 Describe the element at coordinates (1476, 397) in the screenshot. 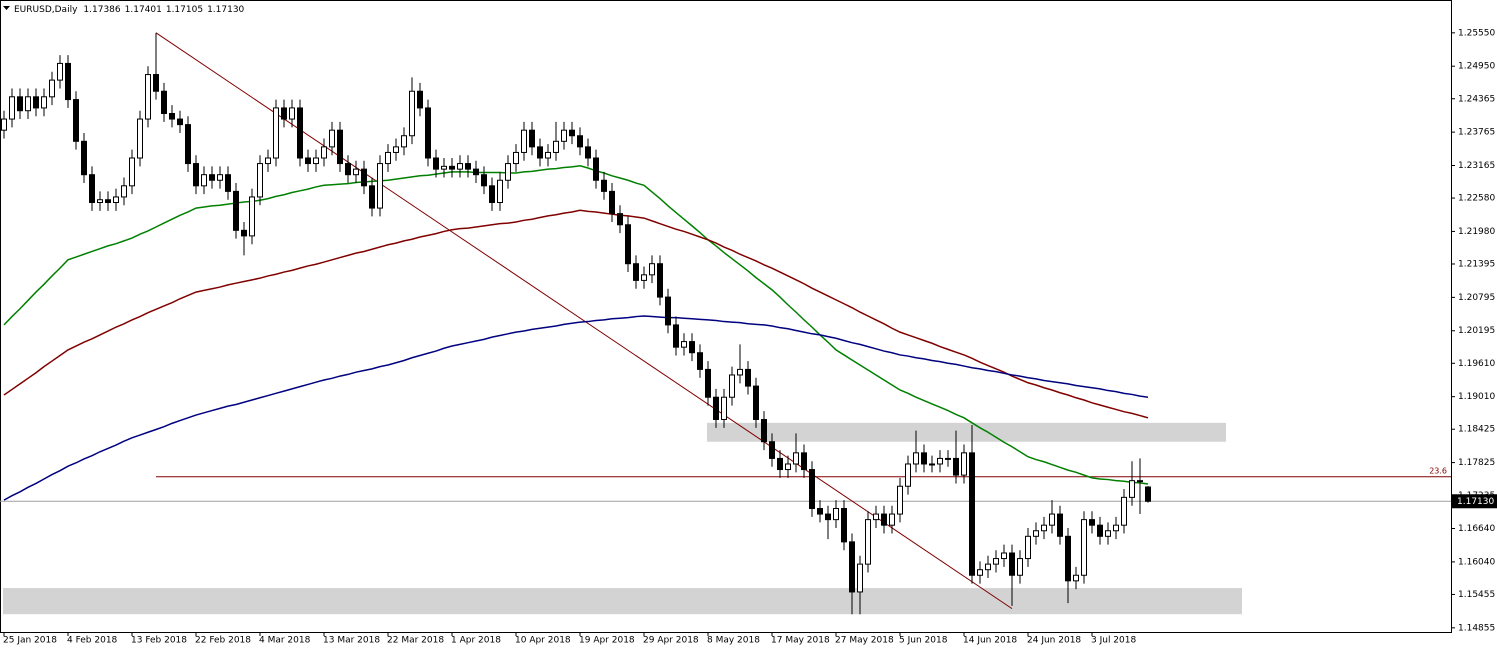

I see `y-tick-label: 1.19010` at that location.